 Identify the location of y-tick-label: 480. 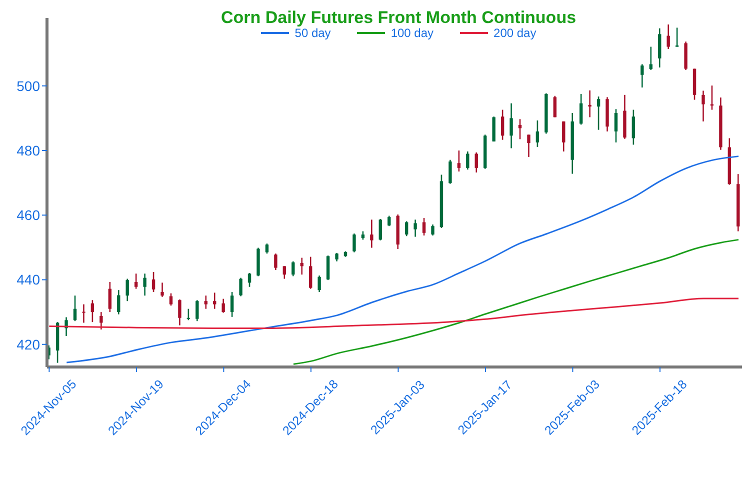
(28, 150).